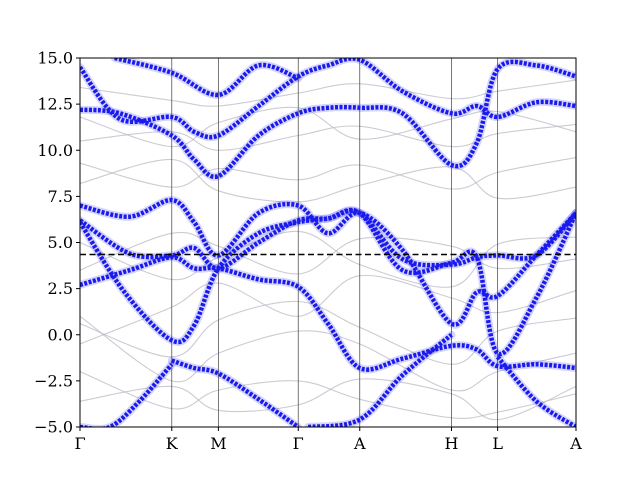  I want to click on x-tick-label: H, so click(452, 443).